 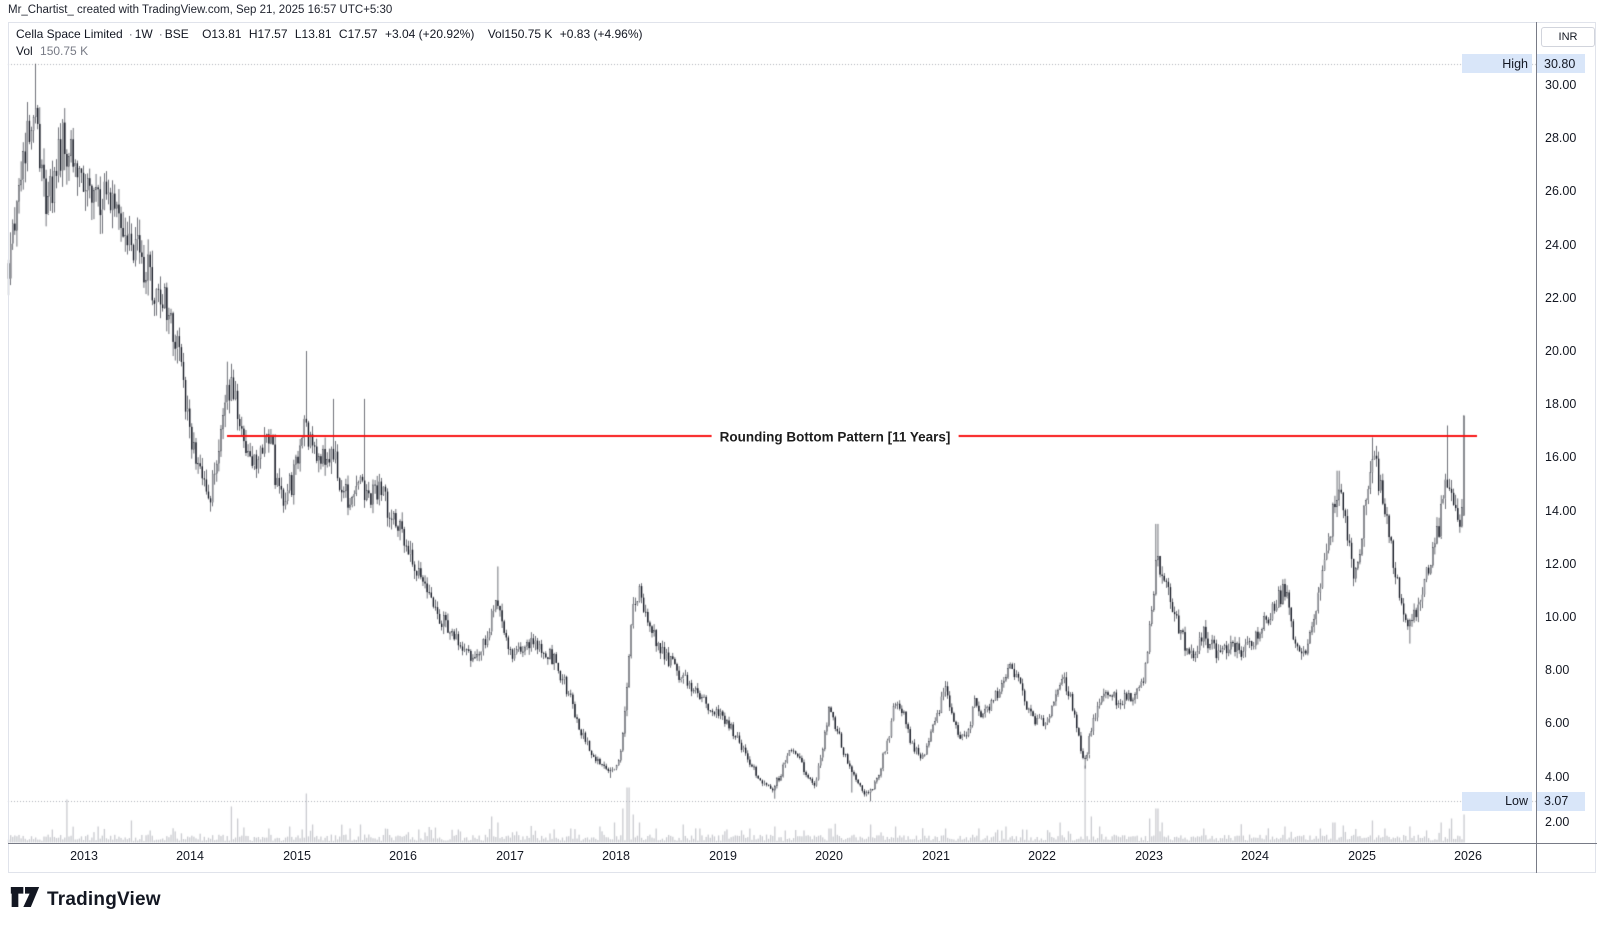 What do you see at coordinates (1497, 801) in the screenshot?
I see `low-marker-label: Low` at bounding box center [1497, 801].